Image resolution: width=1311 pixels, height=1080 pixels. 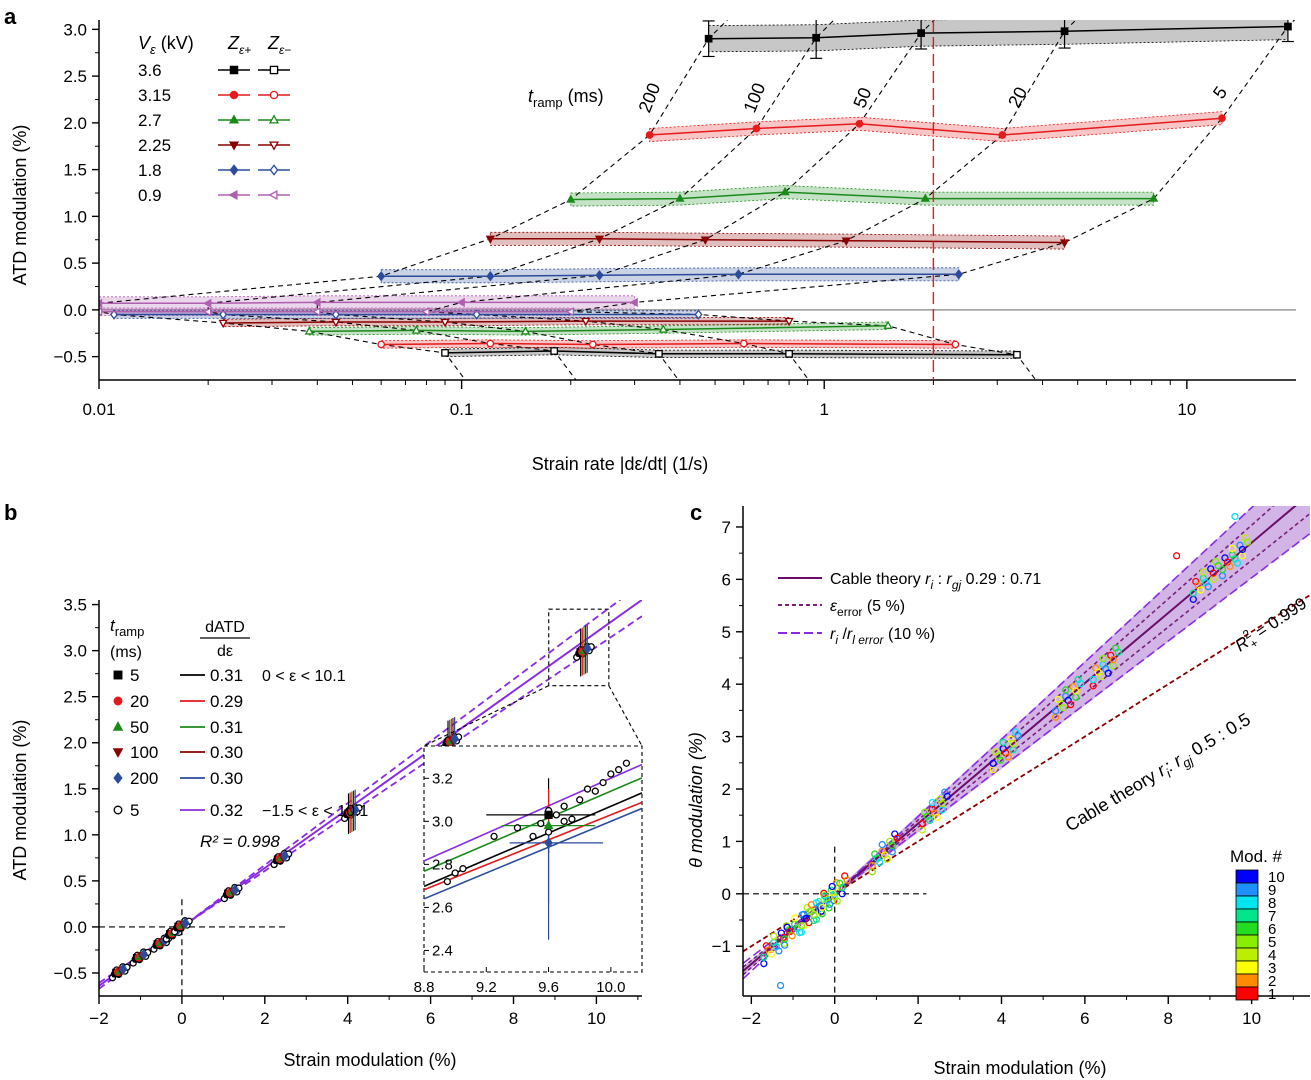 I want to click on legend-slope-value: 0.30, so click(x=226, y=778).